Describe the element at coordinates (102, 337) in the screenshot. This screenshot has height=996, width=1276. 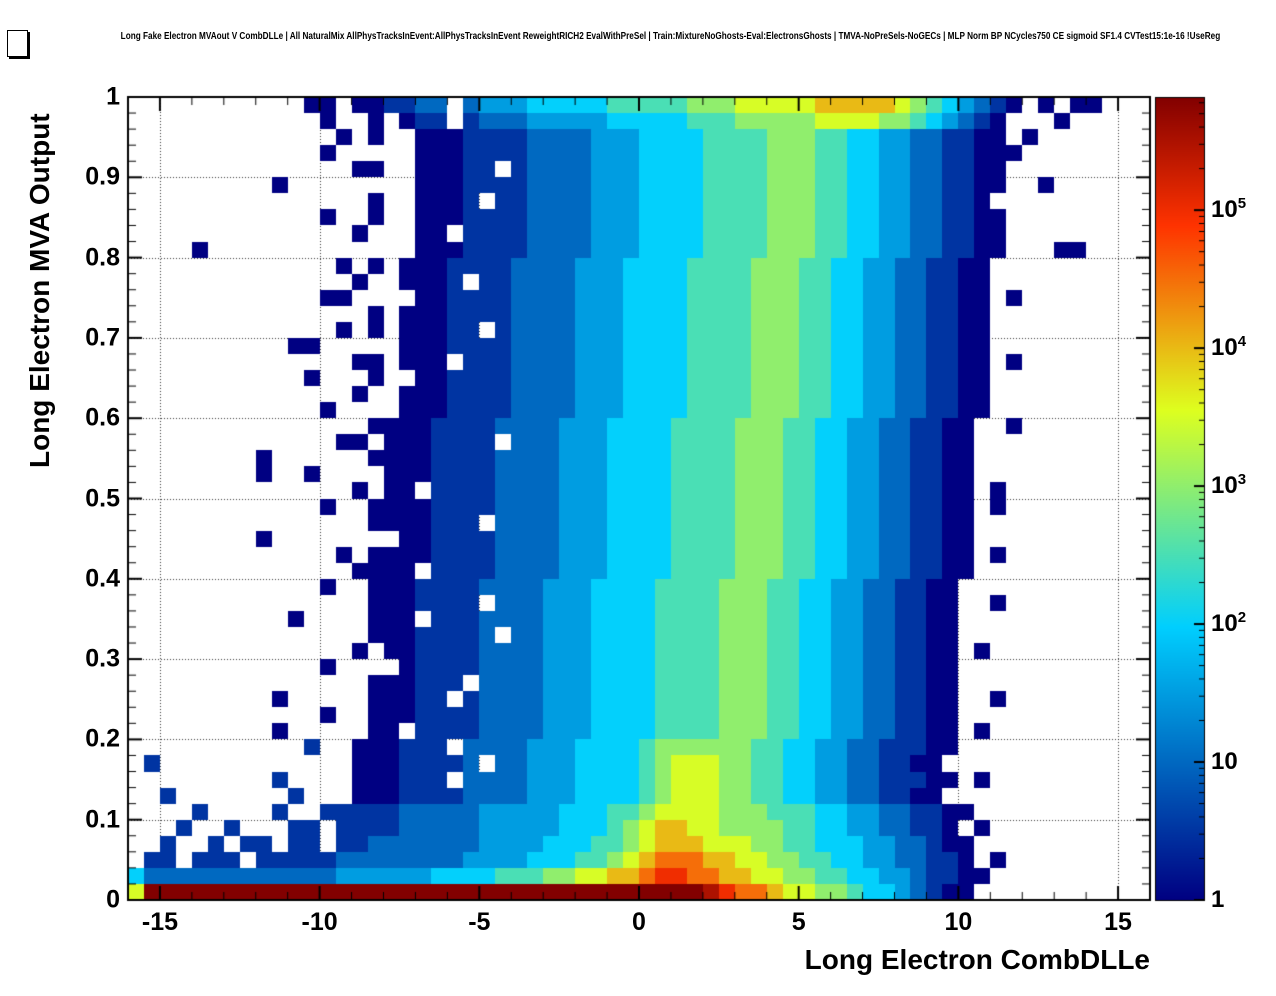
I see `y-tick-label: 0.7` at that location.